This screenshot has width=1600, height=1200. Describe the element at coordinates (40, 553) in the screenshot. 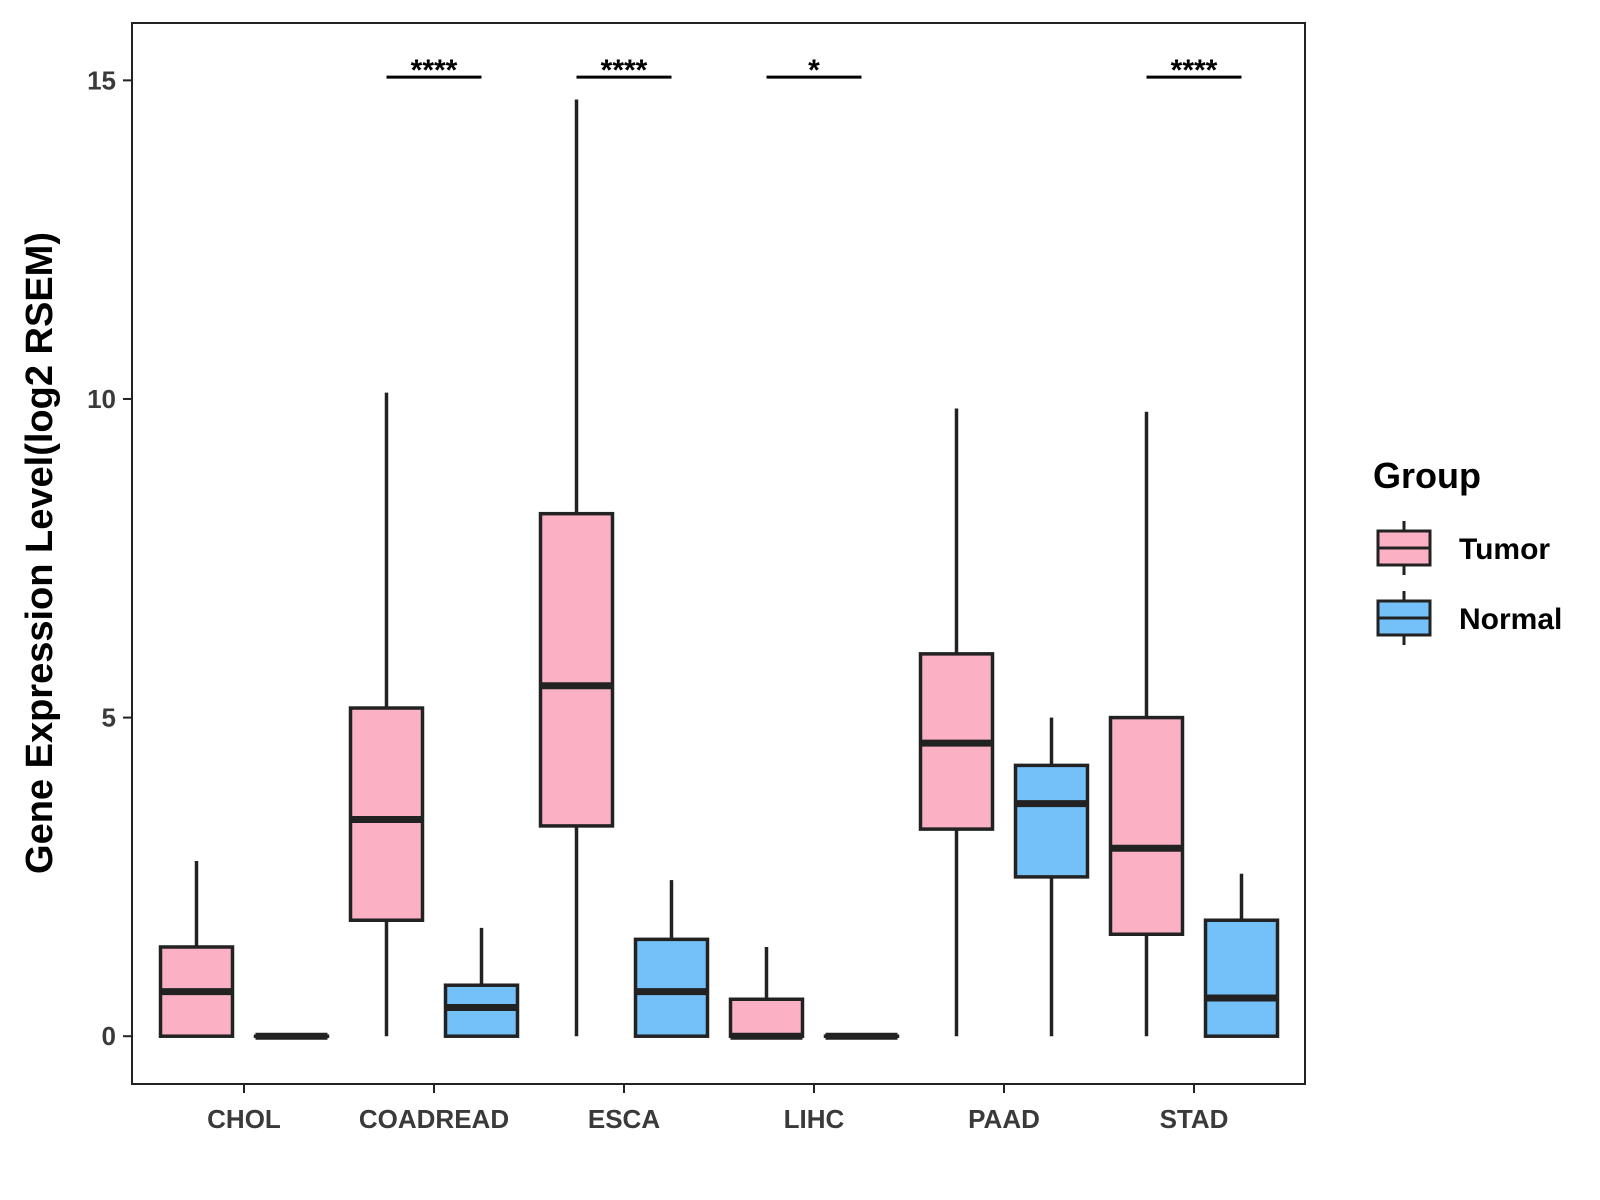

I see `y-axis-title: Gene Expression Level(log2 RSEM)` at that location.